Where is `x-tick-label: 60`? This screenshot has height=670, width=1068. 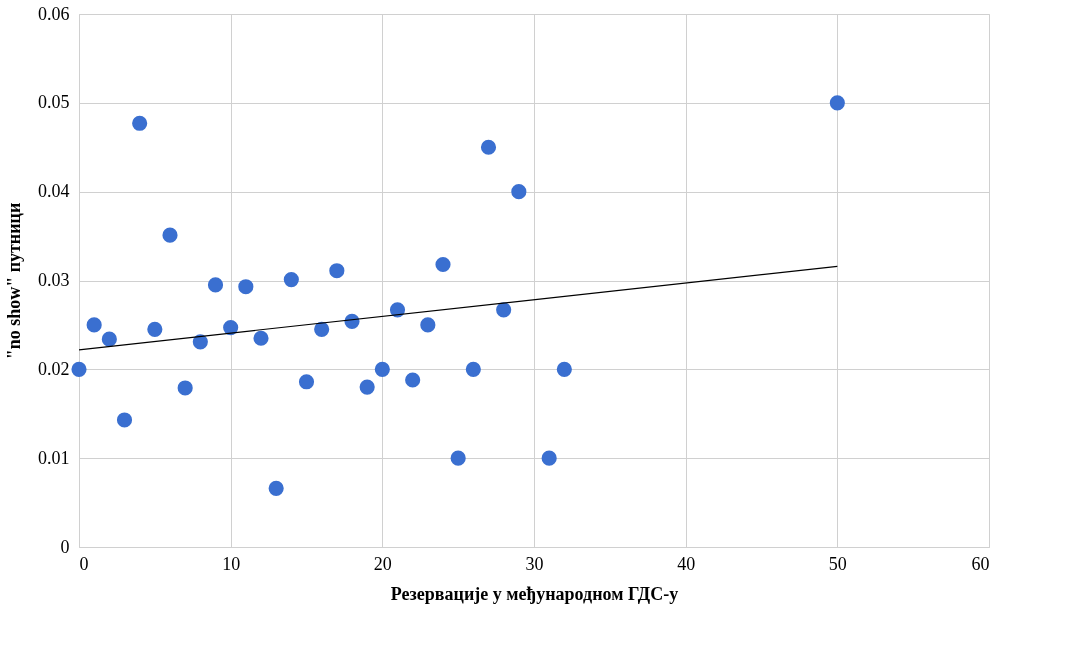 x-tick-label: 60 is located at coordinates (980, 563).